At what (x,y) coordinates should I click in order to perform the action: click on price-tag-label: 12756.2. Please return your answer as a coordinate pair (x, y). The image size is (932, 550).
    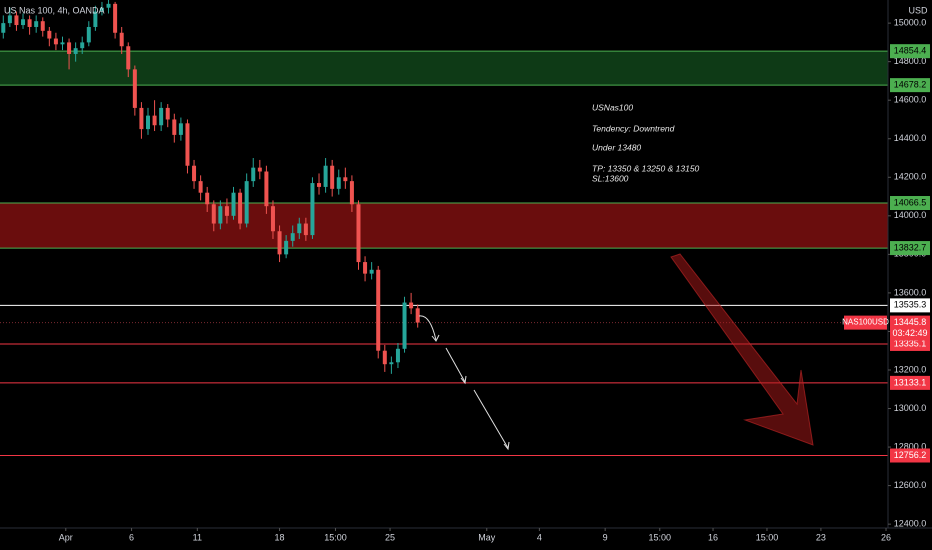
    Looking at the image, I should click on (910, 455).